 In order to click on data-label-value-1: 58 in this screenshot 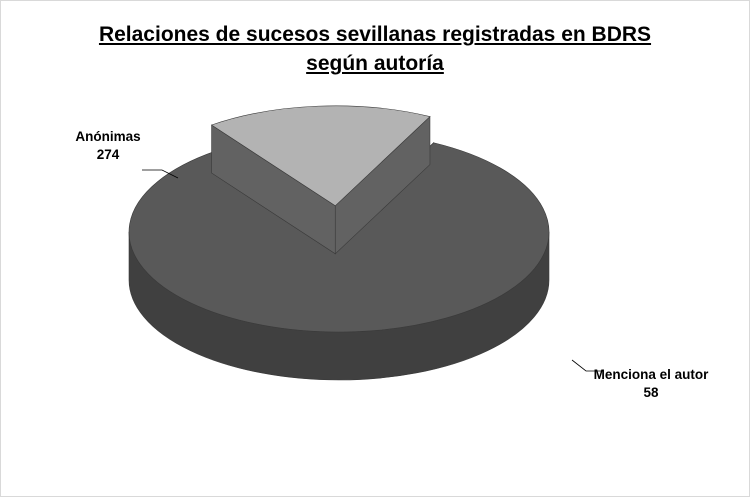, I will do `click(651, 392)`.